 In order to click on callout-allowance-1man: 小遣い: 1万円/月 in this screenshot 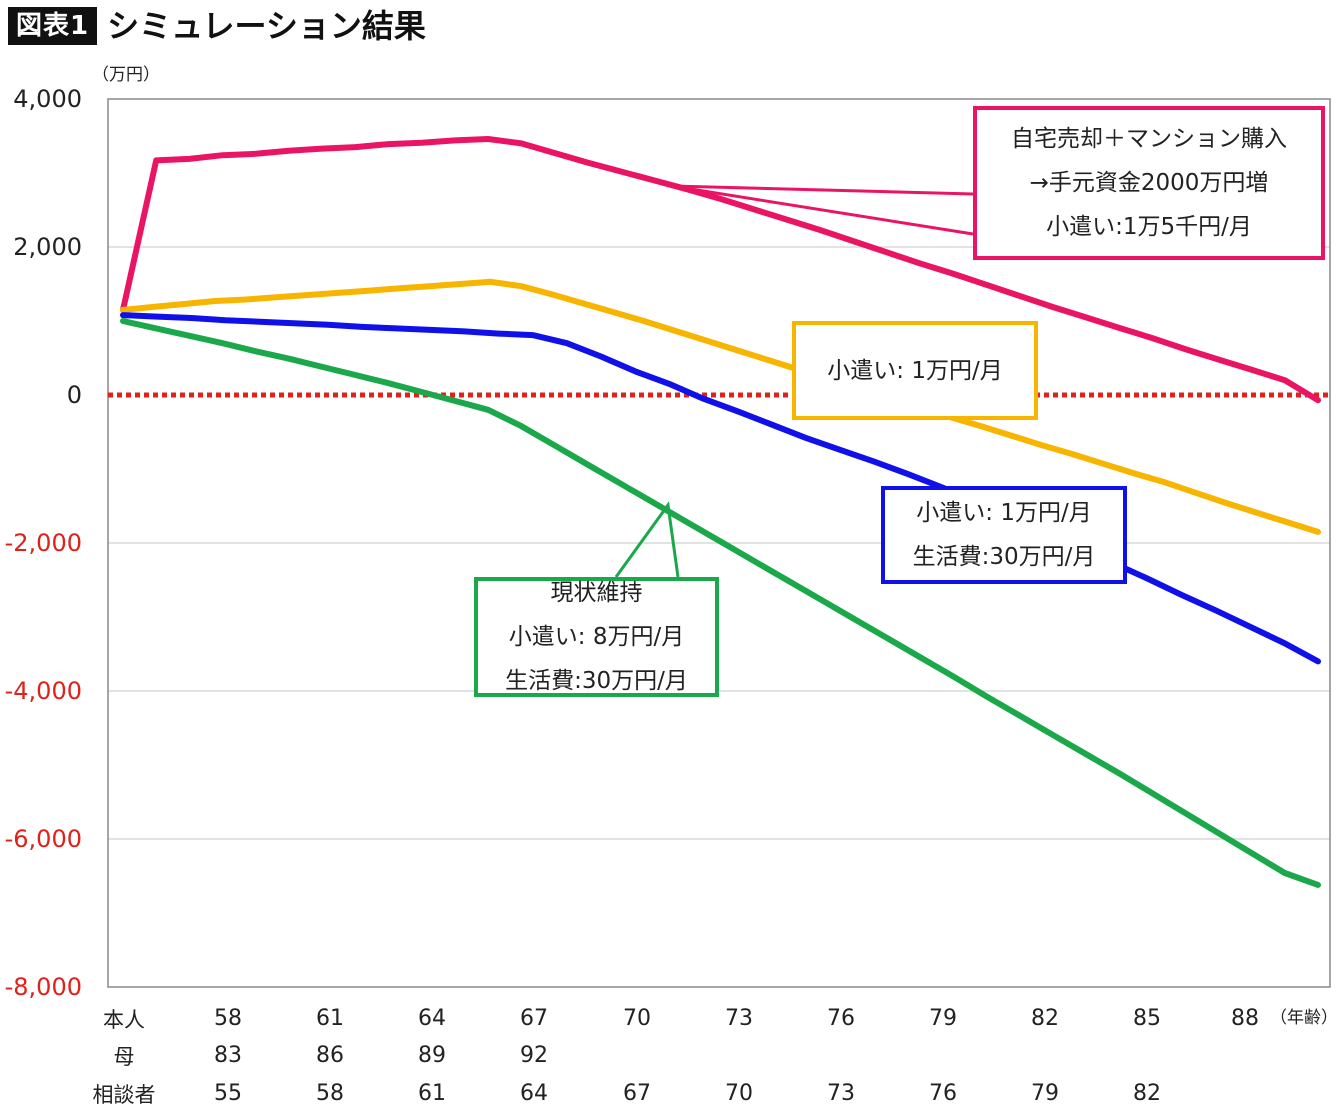, I will do `click(915, 370)`.